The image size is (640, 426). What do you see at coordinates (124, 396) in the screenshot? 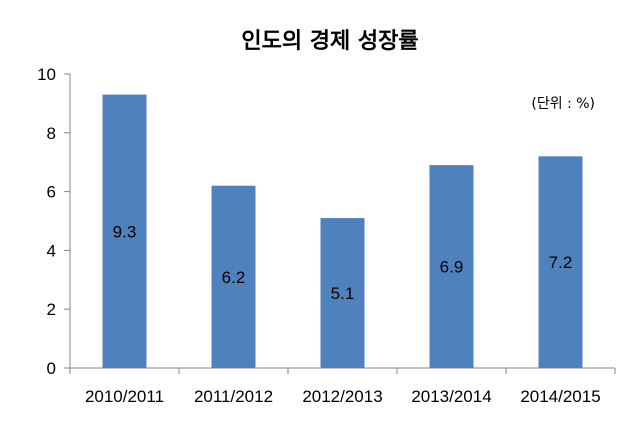
I see `x-tick-label: 2010/2011` at bounding box center [124, 396].